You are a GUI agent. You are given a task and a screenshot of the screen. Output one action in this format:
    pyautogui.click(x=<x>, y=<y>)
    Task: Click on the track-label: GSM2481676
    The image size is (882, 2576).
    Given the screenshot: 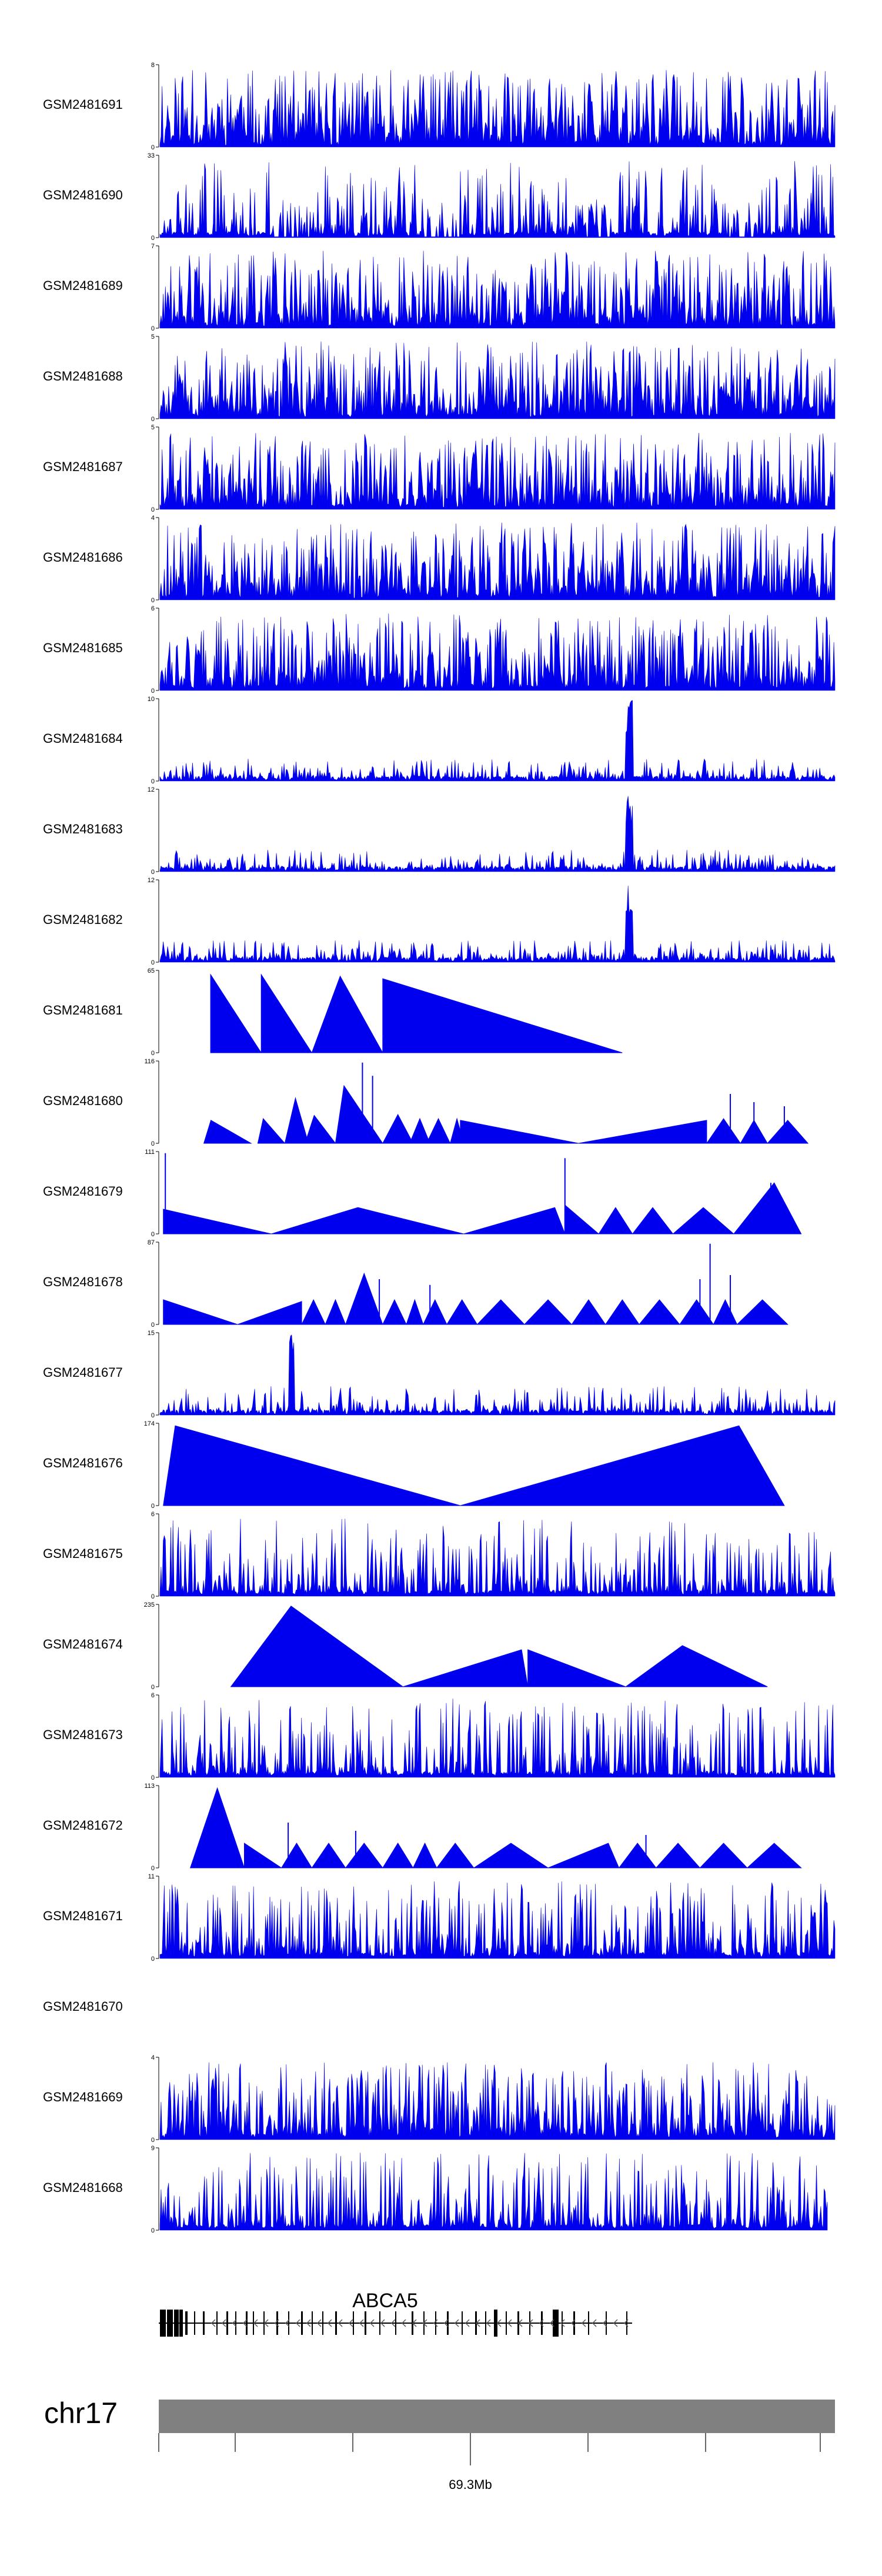 What is the action you would take?
    pyautogui.click(x=83, y=1463)
    